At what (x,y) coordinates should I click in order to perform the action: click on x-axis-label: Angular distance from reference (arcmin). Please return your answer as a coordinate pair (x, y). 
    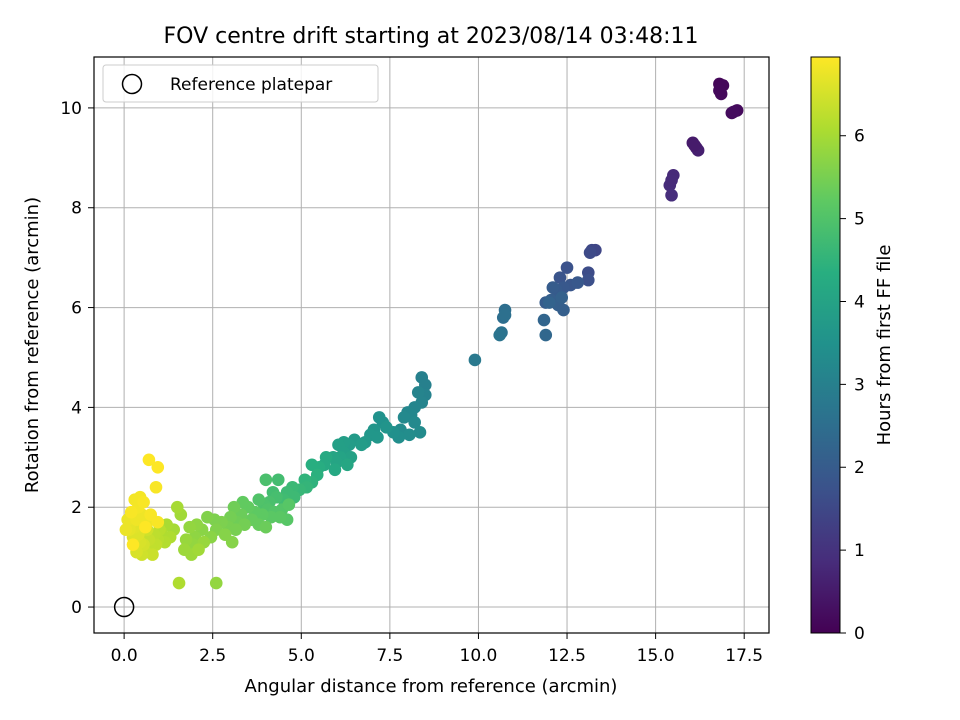
    Looking at the image, I should click on (431, 686).